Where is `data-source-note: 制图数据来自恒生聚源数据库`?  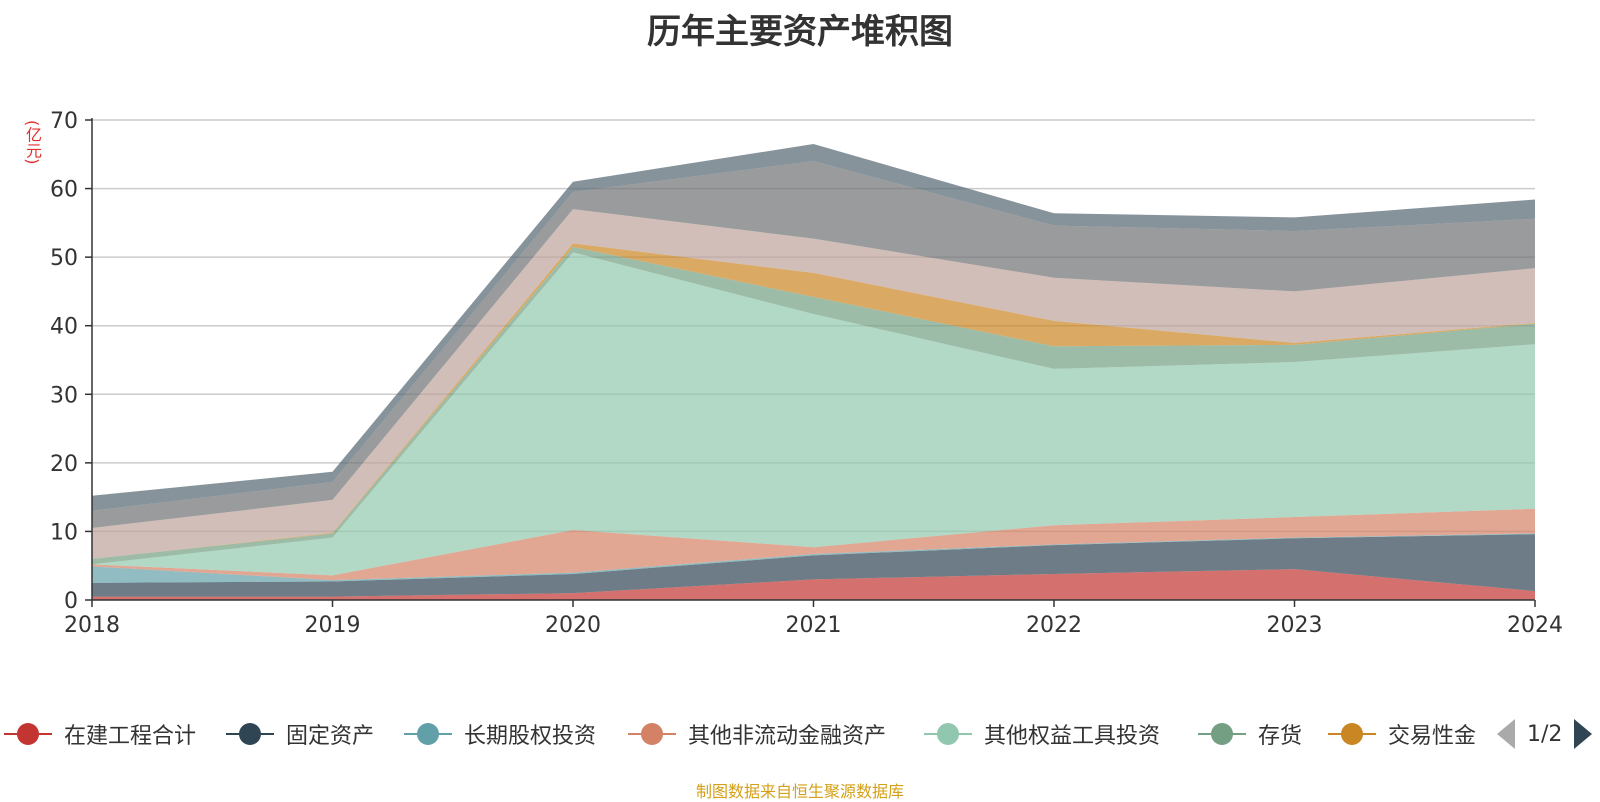
data-source-note: 制图数据来自恒生聚源数据库 is located at coordinates (799, 791).